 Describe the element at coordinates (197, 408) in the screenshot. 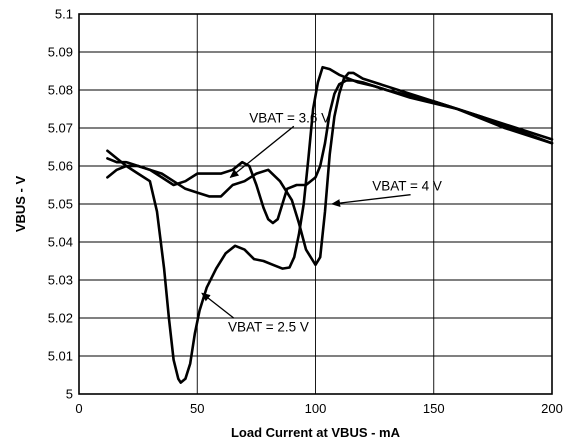

I see `x-tick-label: 50` at that location.